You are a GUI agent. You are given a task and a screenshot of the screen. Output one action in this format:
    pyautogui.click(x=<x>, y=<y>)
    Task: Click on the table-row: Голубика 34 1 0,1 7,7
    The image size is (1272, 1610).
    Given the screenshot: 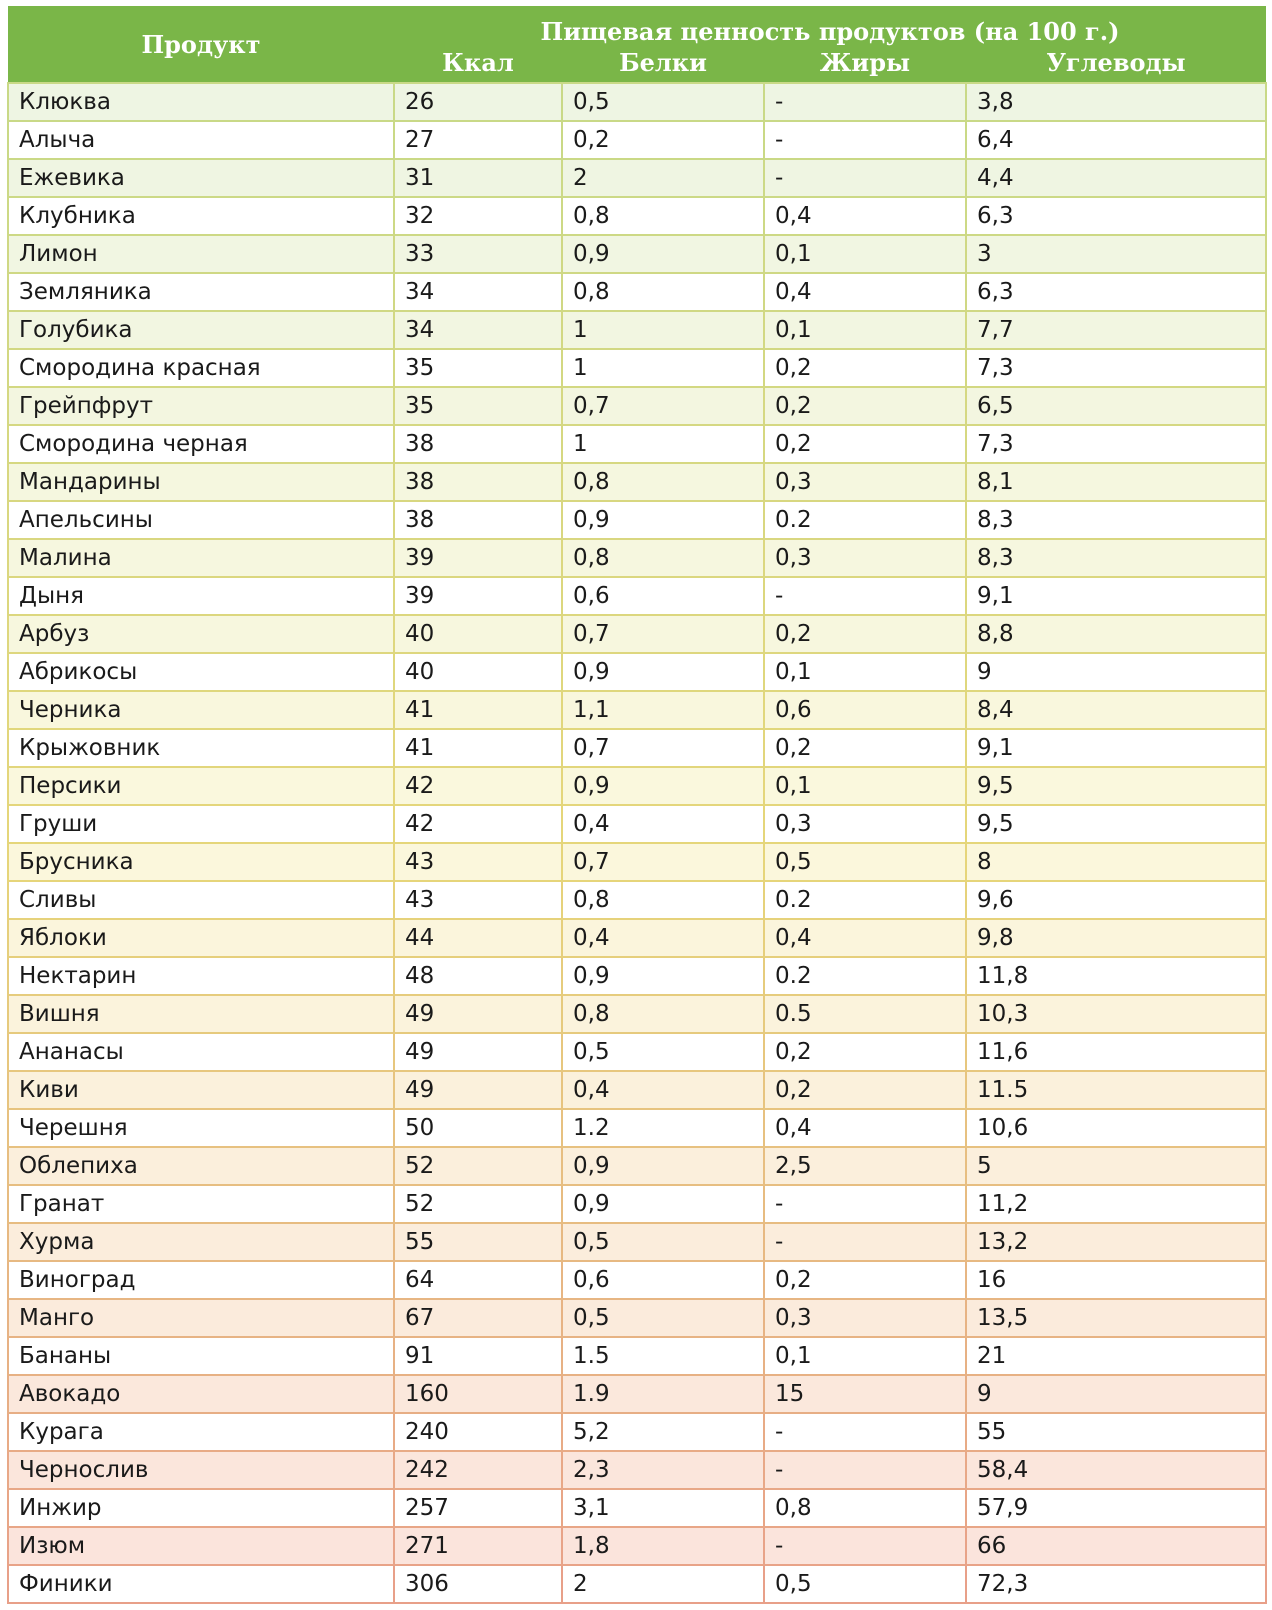 What is the action you would take?
    pyautogui.click(x=637, y=330)
    